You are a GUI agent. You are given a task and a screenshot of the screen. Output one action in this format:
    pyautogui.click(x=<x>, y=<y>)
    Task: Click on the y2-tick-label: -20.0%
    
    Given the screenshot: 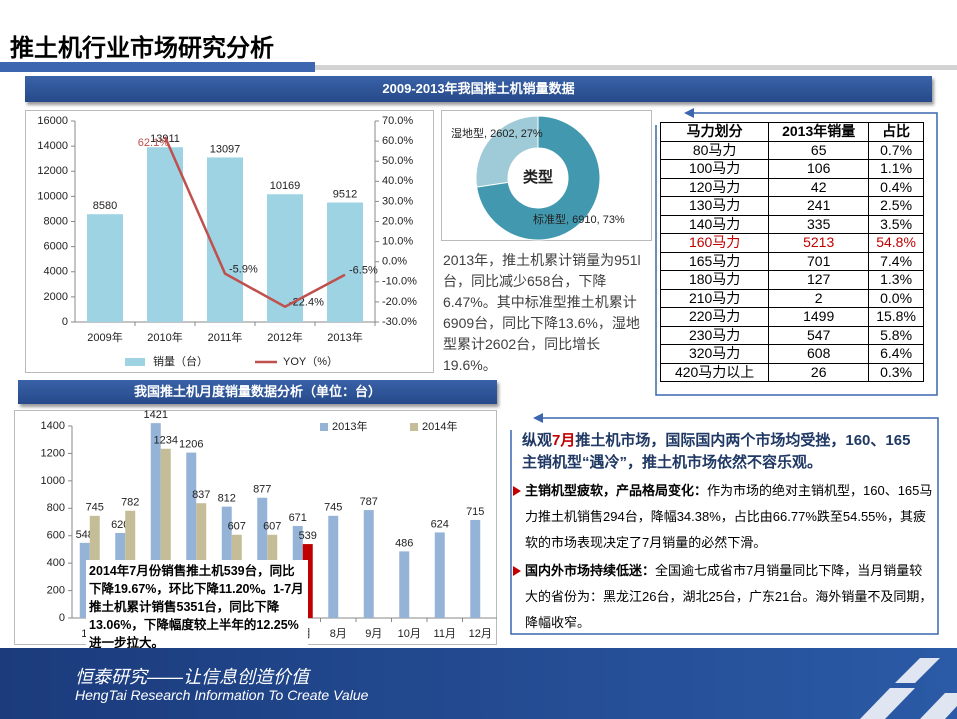 What is the action you would take?
    pyautogui.click(x=399, y=302)
    